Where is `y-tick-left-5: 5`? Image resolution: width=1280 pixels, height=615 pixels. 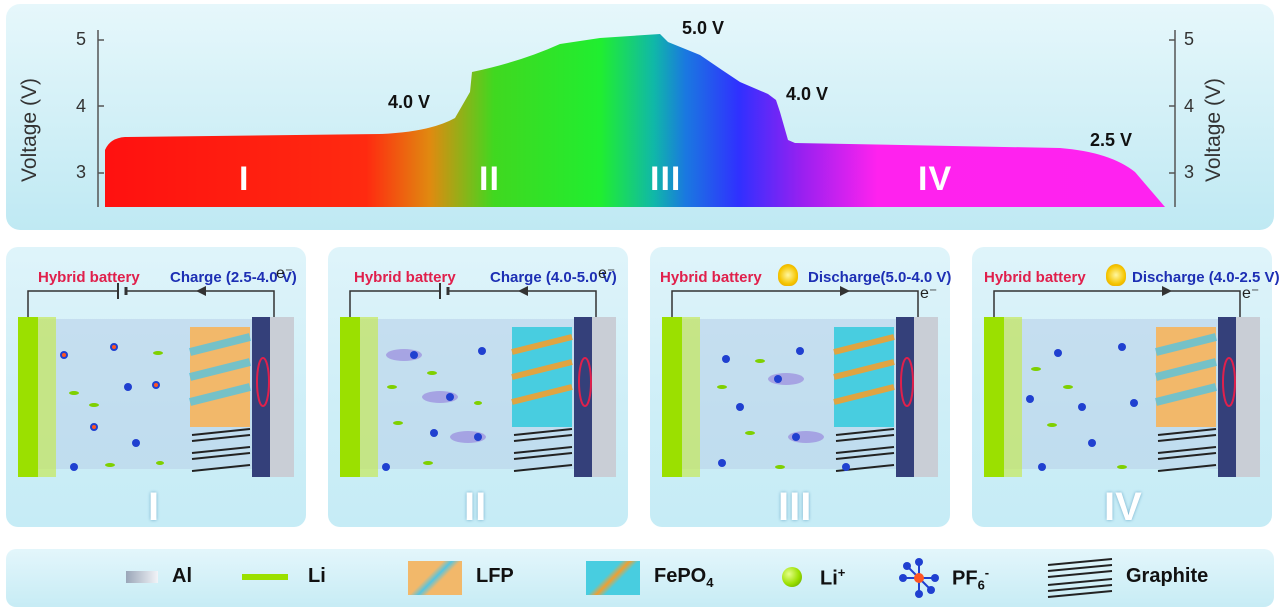 y-tick-left-5: 5 is located at coordinates (81, 39).